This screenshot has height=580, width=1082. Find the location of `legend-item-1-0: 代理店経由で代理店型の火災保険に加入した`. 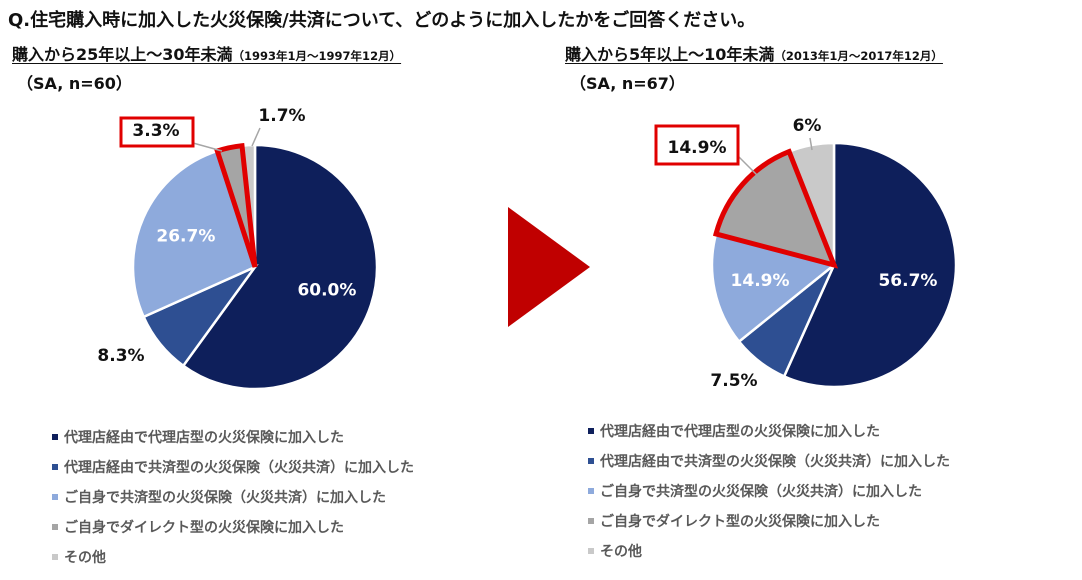

legend-item-1-0: 代理店経由で代理店型の火災保険に加入した is located at coordinates (769, 431).